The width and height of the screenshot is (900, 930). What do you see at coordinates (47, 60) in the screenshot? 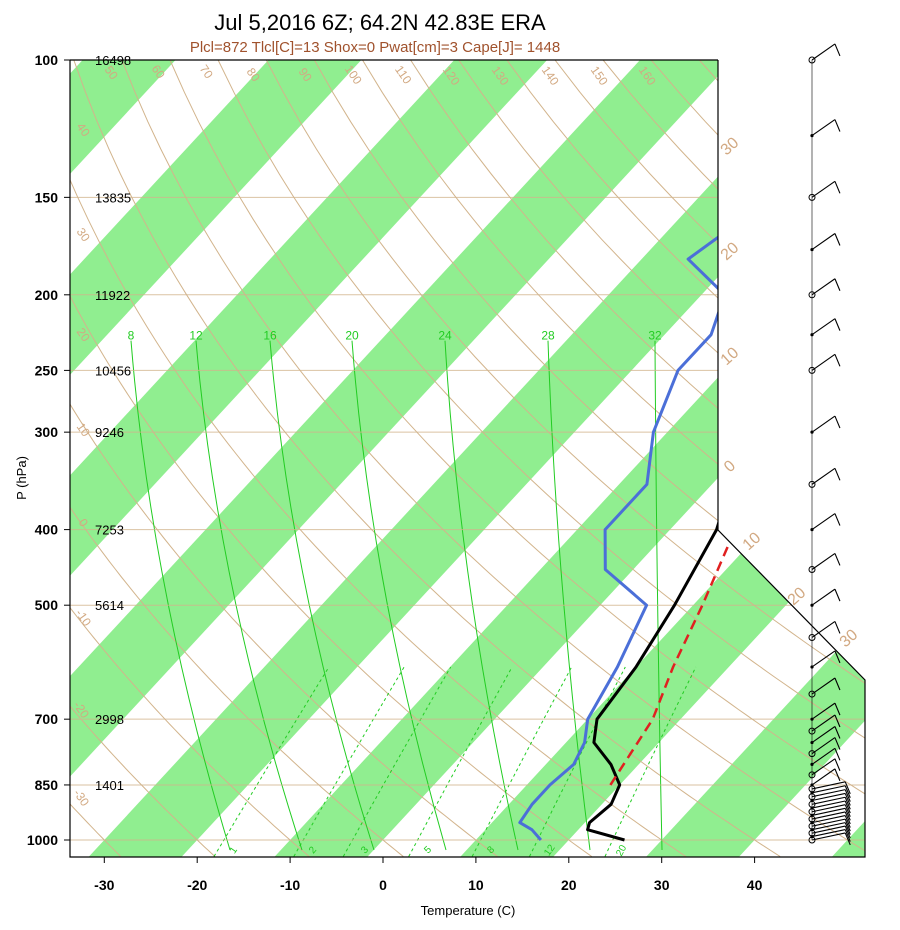
I see `y-tick-label: 100` at bounding box center [47, 60].